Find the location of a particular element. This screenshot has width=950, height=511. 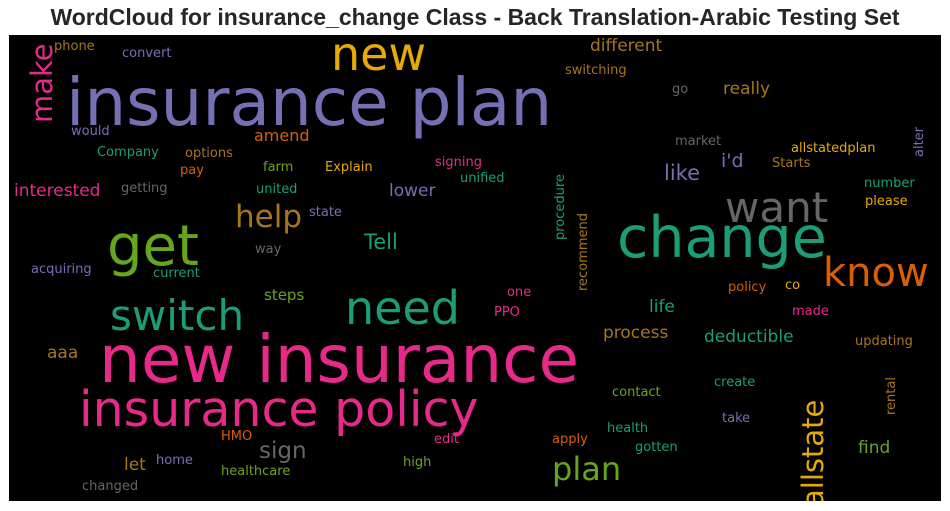

word-pay: pay is located at coordinates (192, 170).